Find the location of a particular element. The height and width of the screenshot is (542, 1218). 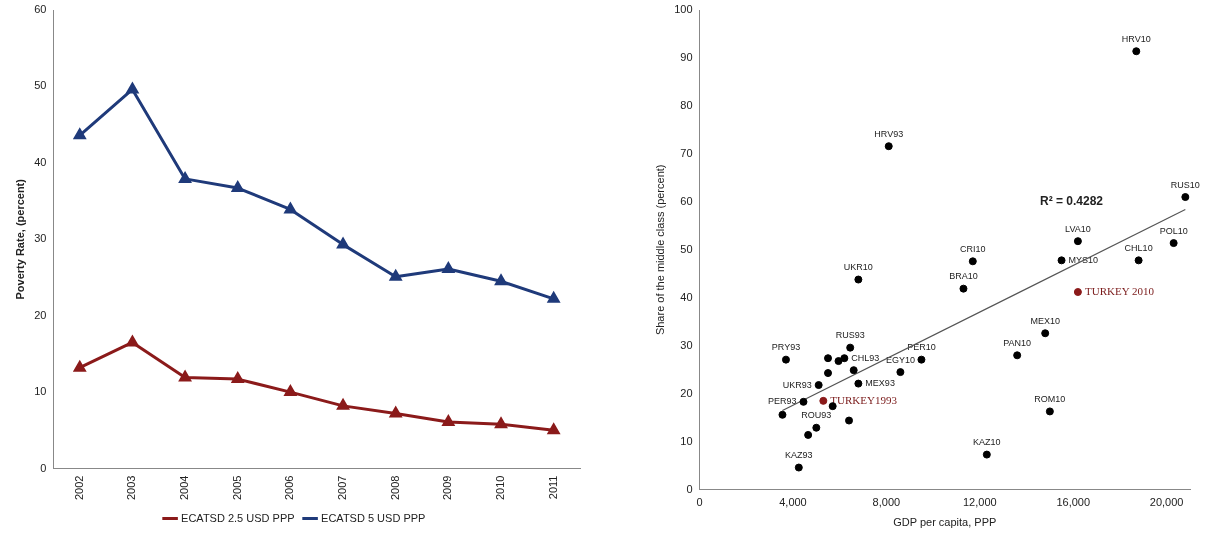

x-tick-label: 0 is located at coordinates (699, 502).